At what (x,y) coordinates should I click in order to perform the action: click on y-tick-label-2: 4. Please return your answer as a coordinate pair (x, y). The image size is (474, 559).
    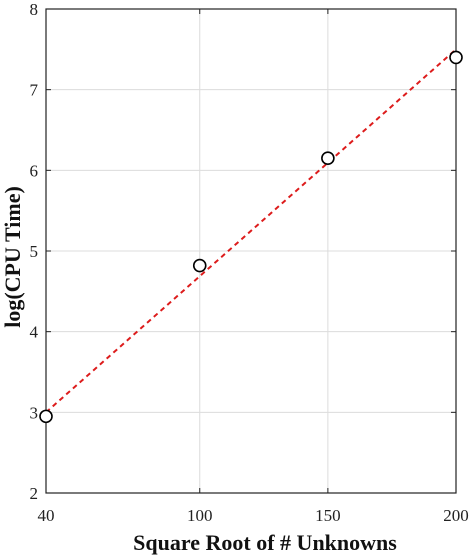
    Looking at the image, I should click on (34, 332).